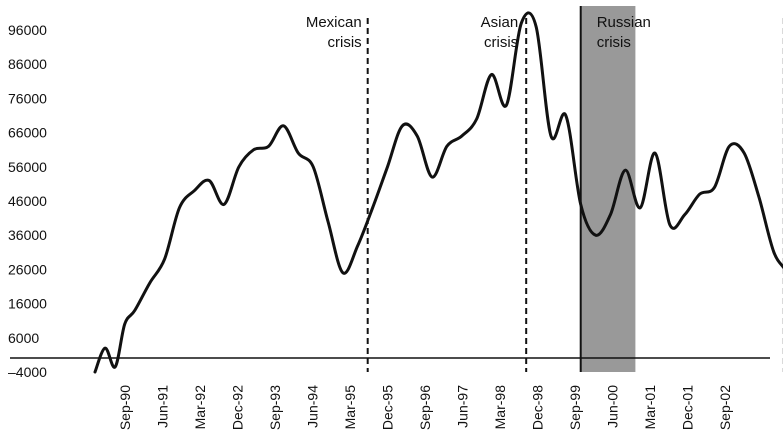  What do you see at coordinates (500, 407) in the screenshot?
I see `x-tick-label: Mar-98` at bounding box center [500, 407].